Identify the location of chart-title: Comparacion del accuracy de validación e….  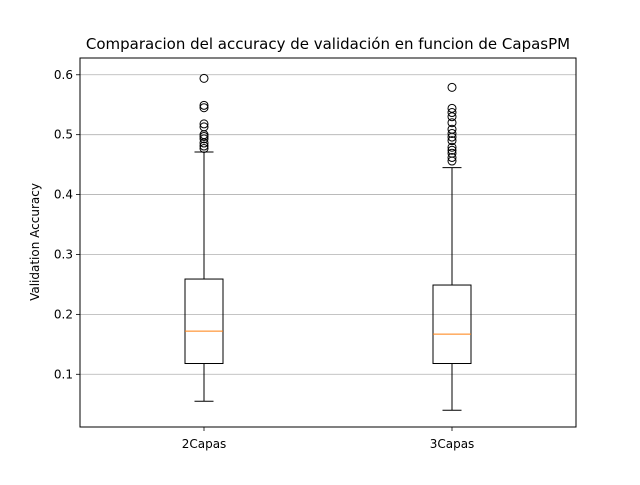
(328, 44).